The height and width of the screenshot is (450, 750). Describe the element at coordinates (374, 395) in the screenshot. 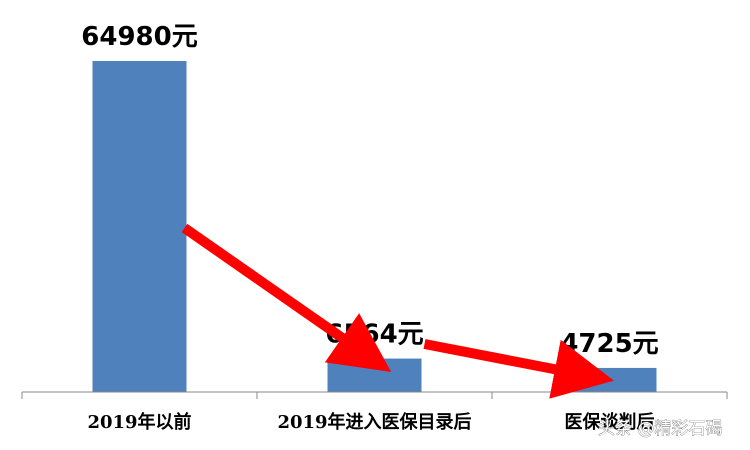

I see `x-axis` at that location.